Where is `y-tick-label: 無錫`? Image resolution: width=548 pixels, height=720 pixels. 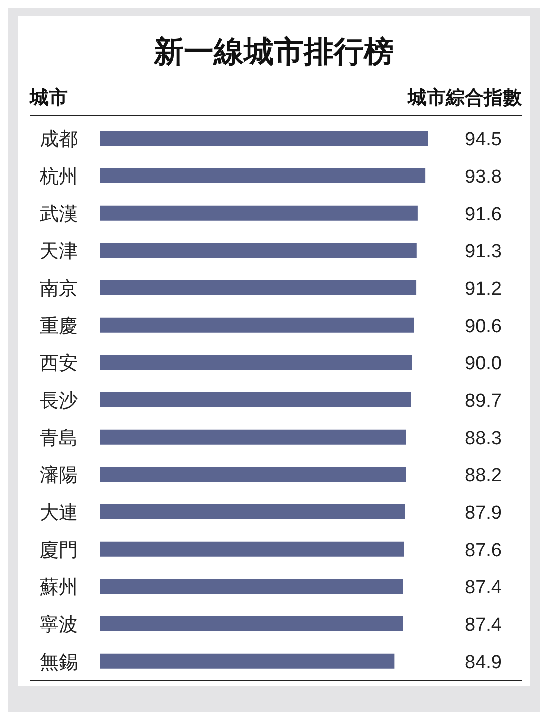 y-tick-label: 無錫 is located at coordinates (59, 663).